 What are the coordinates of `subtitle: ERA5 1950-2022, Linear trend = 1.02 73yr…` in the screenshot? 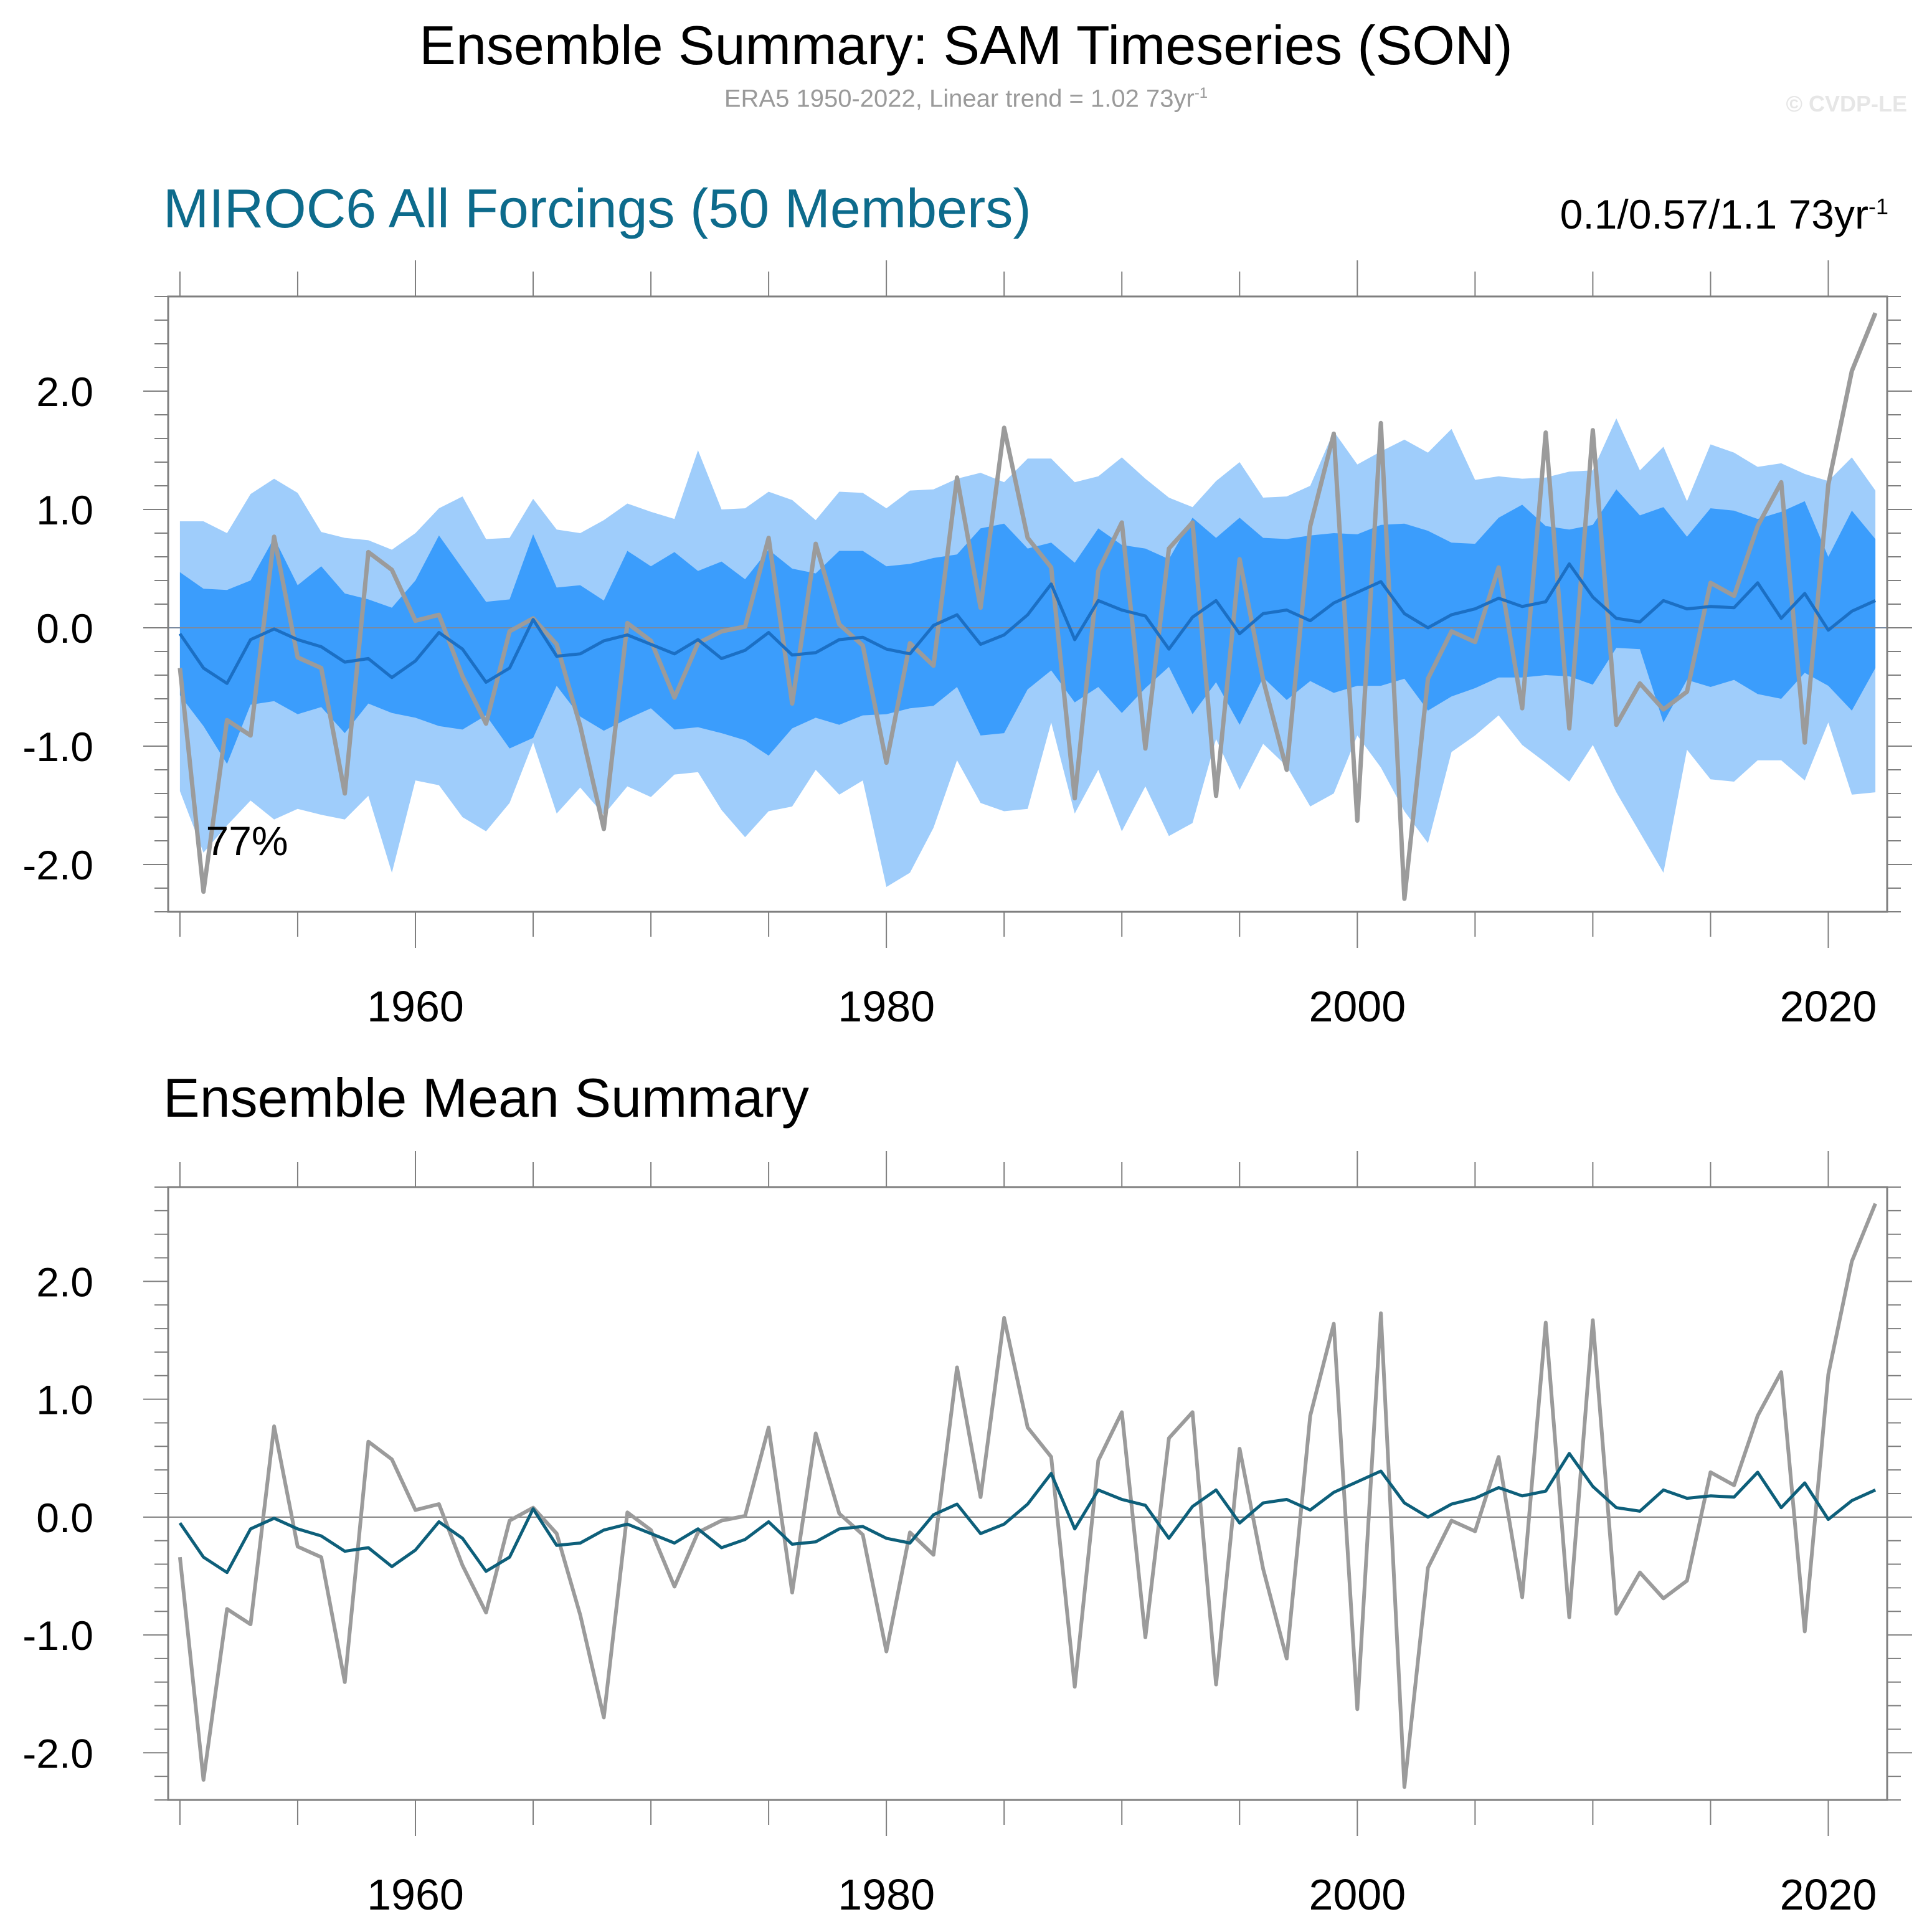 It's located at (966, 99).